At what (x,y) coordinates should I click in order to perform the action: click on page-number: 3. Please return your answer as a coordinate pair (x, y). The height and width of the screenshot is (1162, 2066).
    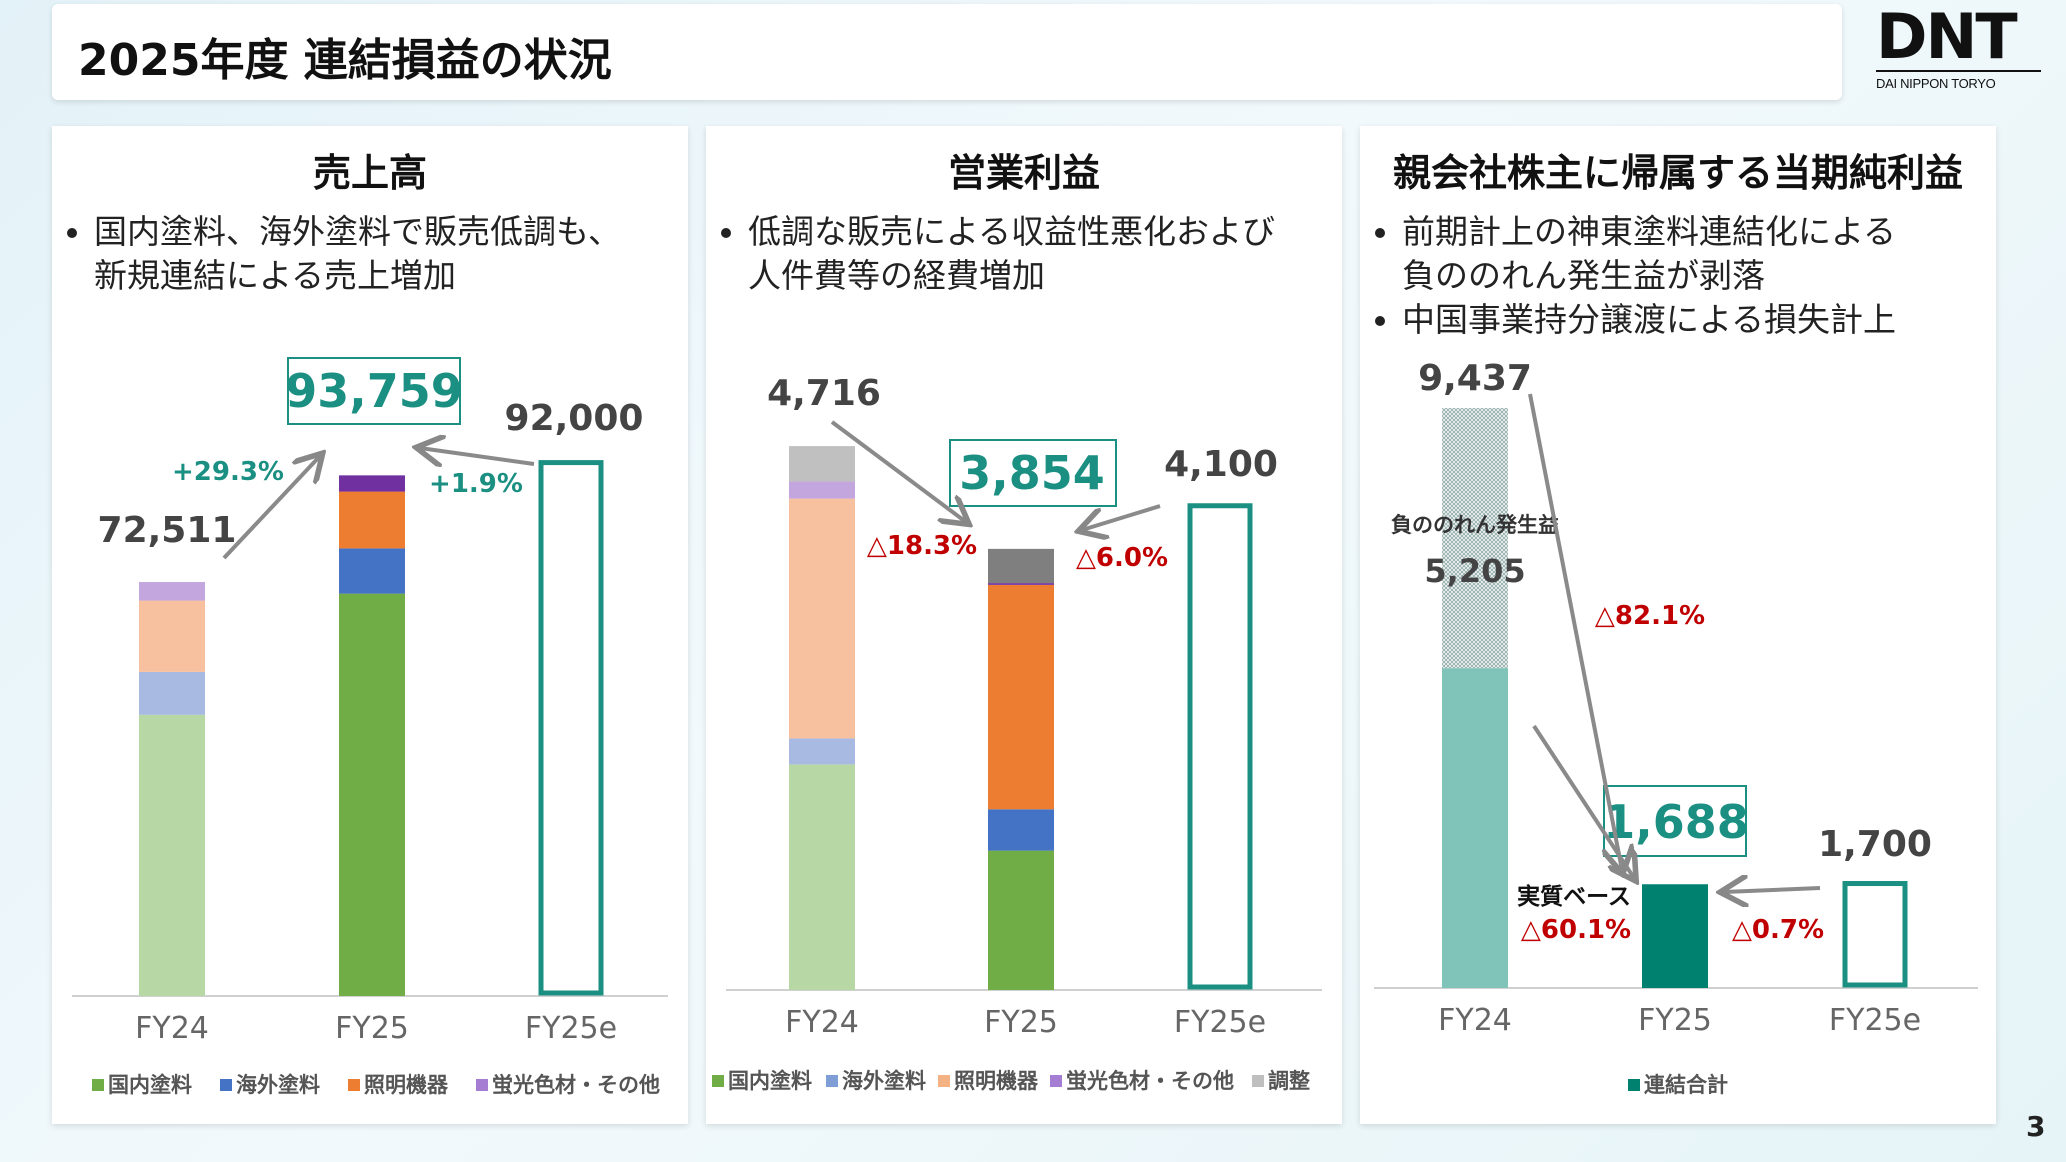
    Looking at the image, I should click on (2036, 1126).